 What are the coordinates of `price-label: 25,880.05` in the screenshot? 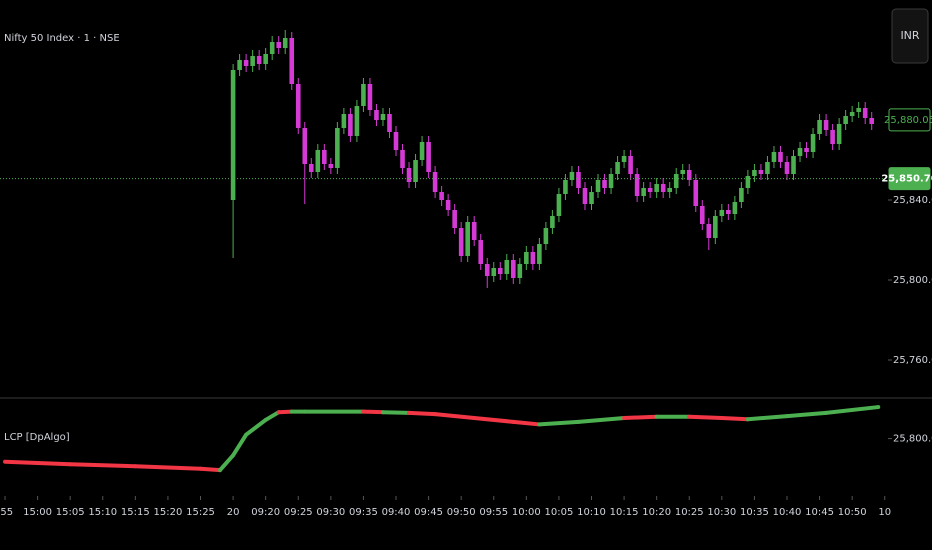 It's located at (908, 120).